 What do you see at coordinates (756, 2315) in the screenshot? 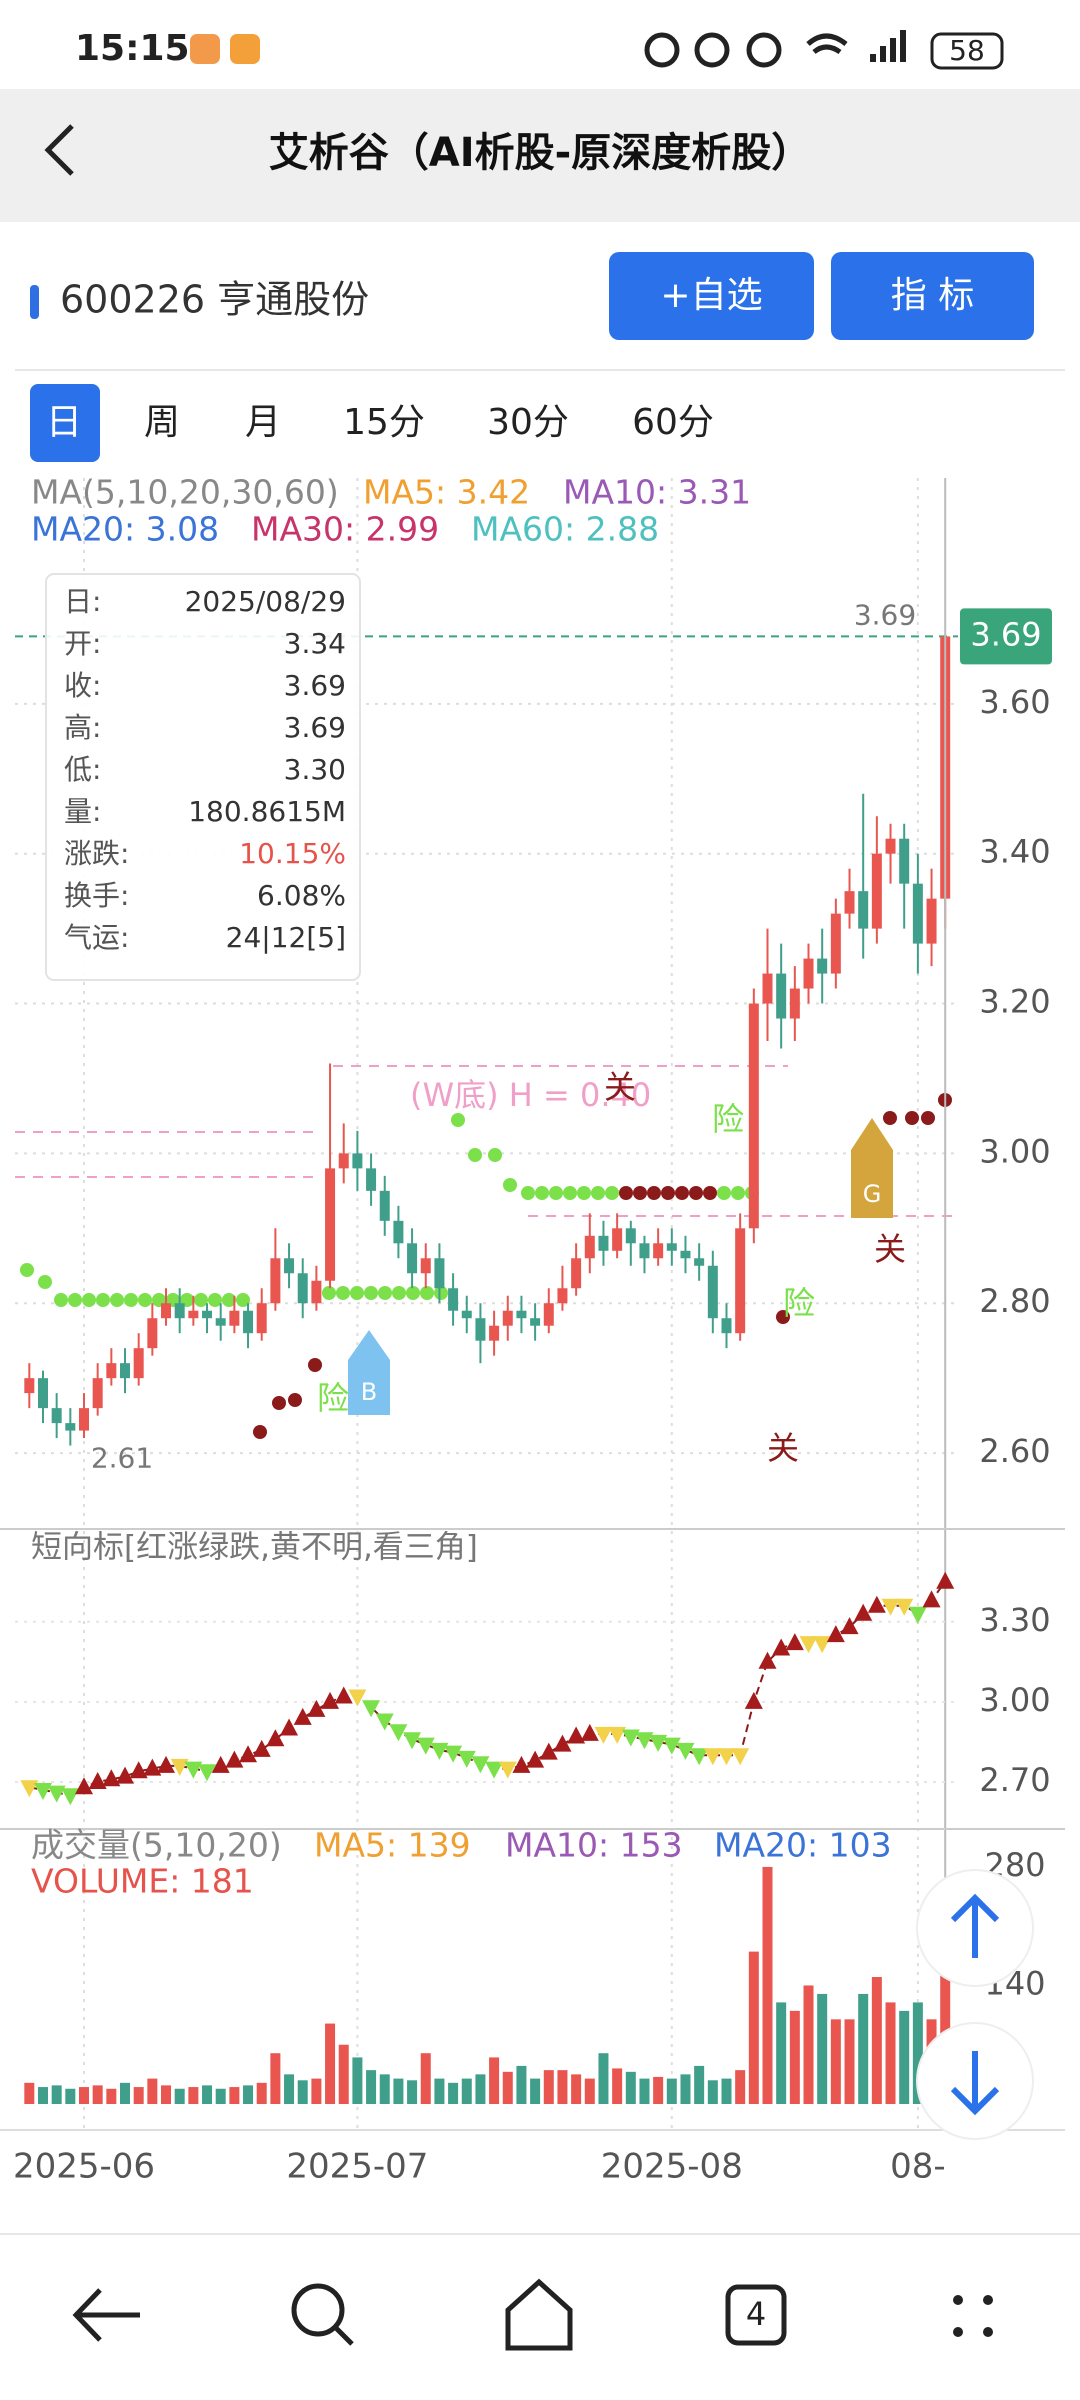
I see `nav-tabs` at bounding box center [756, 2315].